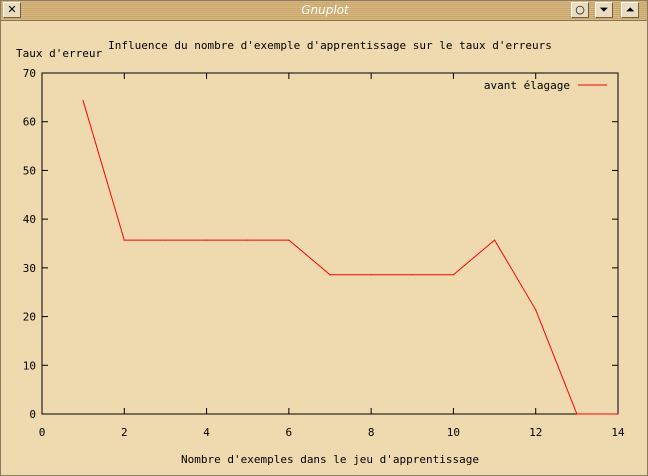 The image size is (648, 476). What do you see at coordinates (527, 85) in the screenshot?
I see `legend-label: avant élagage` at bounding box center [527, 85].